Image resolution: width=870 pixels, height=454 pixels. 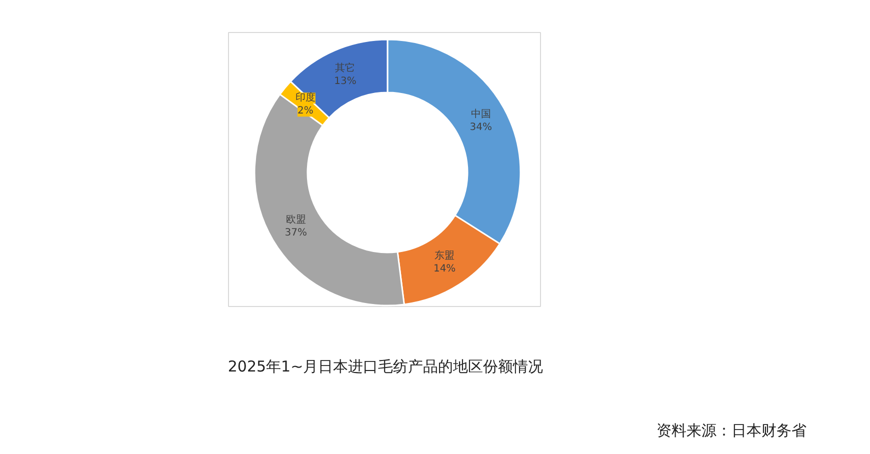 I want to click on data-label: 37%, so click(x=295, y=233).